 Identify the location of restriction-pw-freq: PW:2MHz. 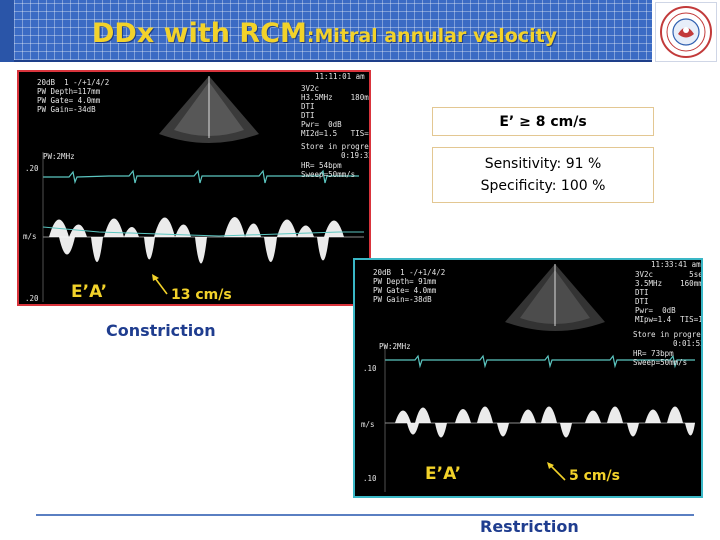
(395, 346).